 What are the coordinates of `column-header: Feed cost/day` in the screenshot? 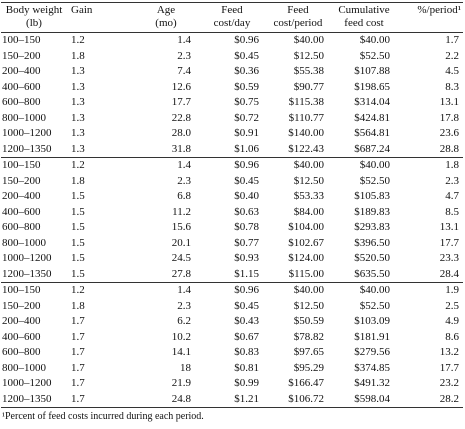 It's located at (232, 18).